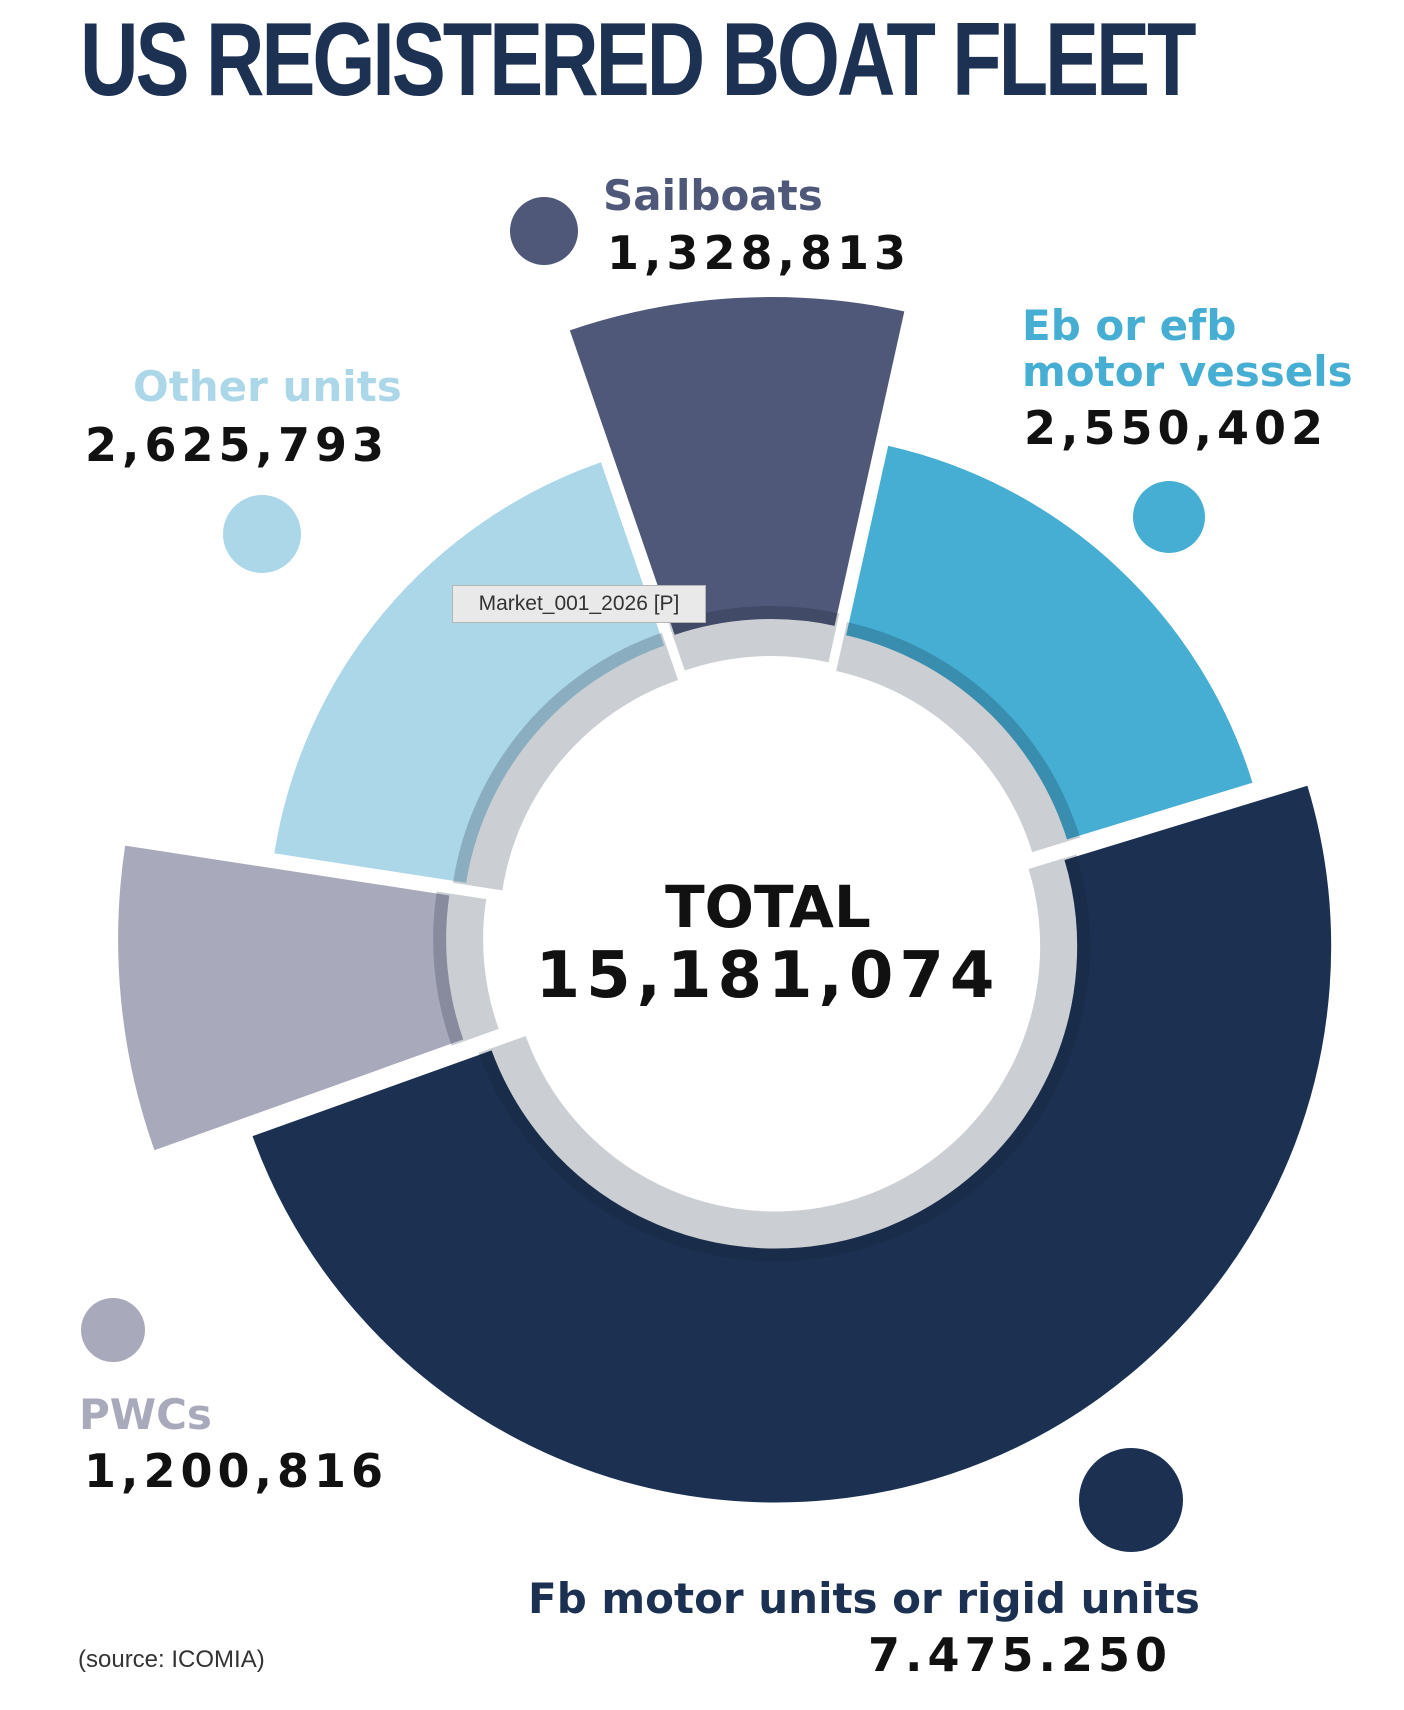  Describe the element at coordinates (759, 253) in the screenshot. I see `sailboats-value: 1,328,813` at that location.